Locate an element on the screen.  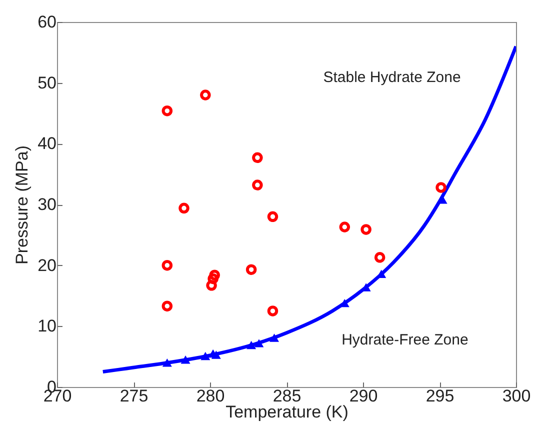
y-tick-label: 10 is located at coordinates (47, 326).